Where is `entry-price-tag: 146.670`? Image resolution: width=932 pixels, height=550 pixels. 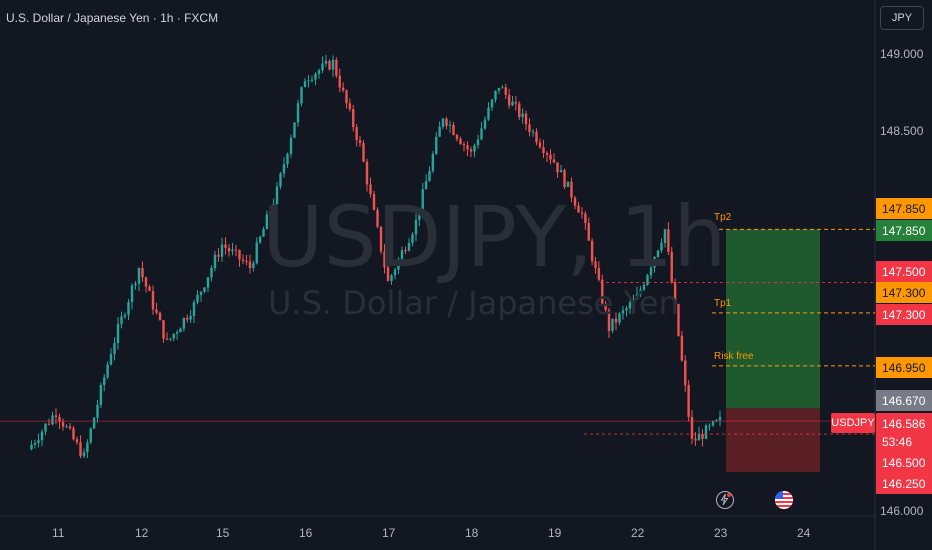 entry-price-tag: 146.670 is located at coordinates (904, 400).